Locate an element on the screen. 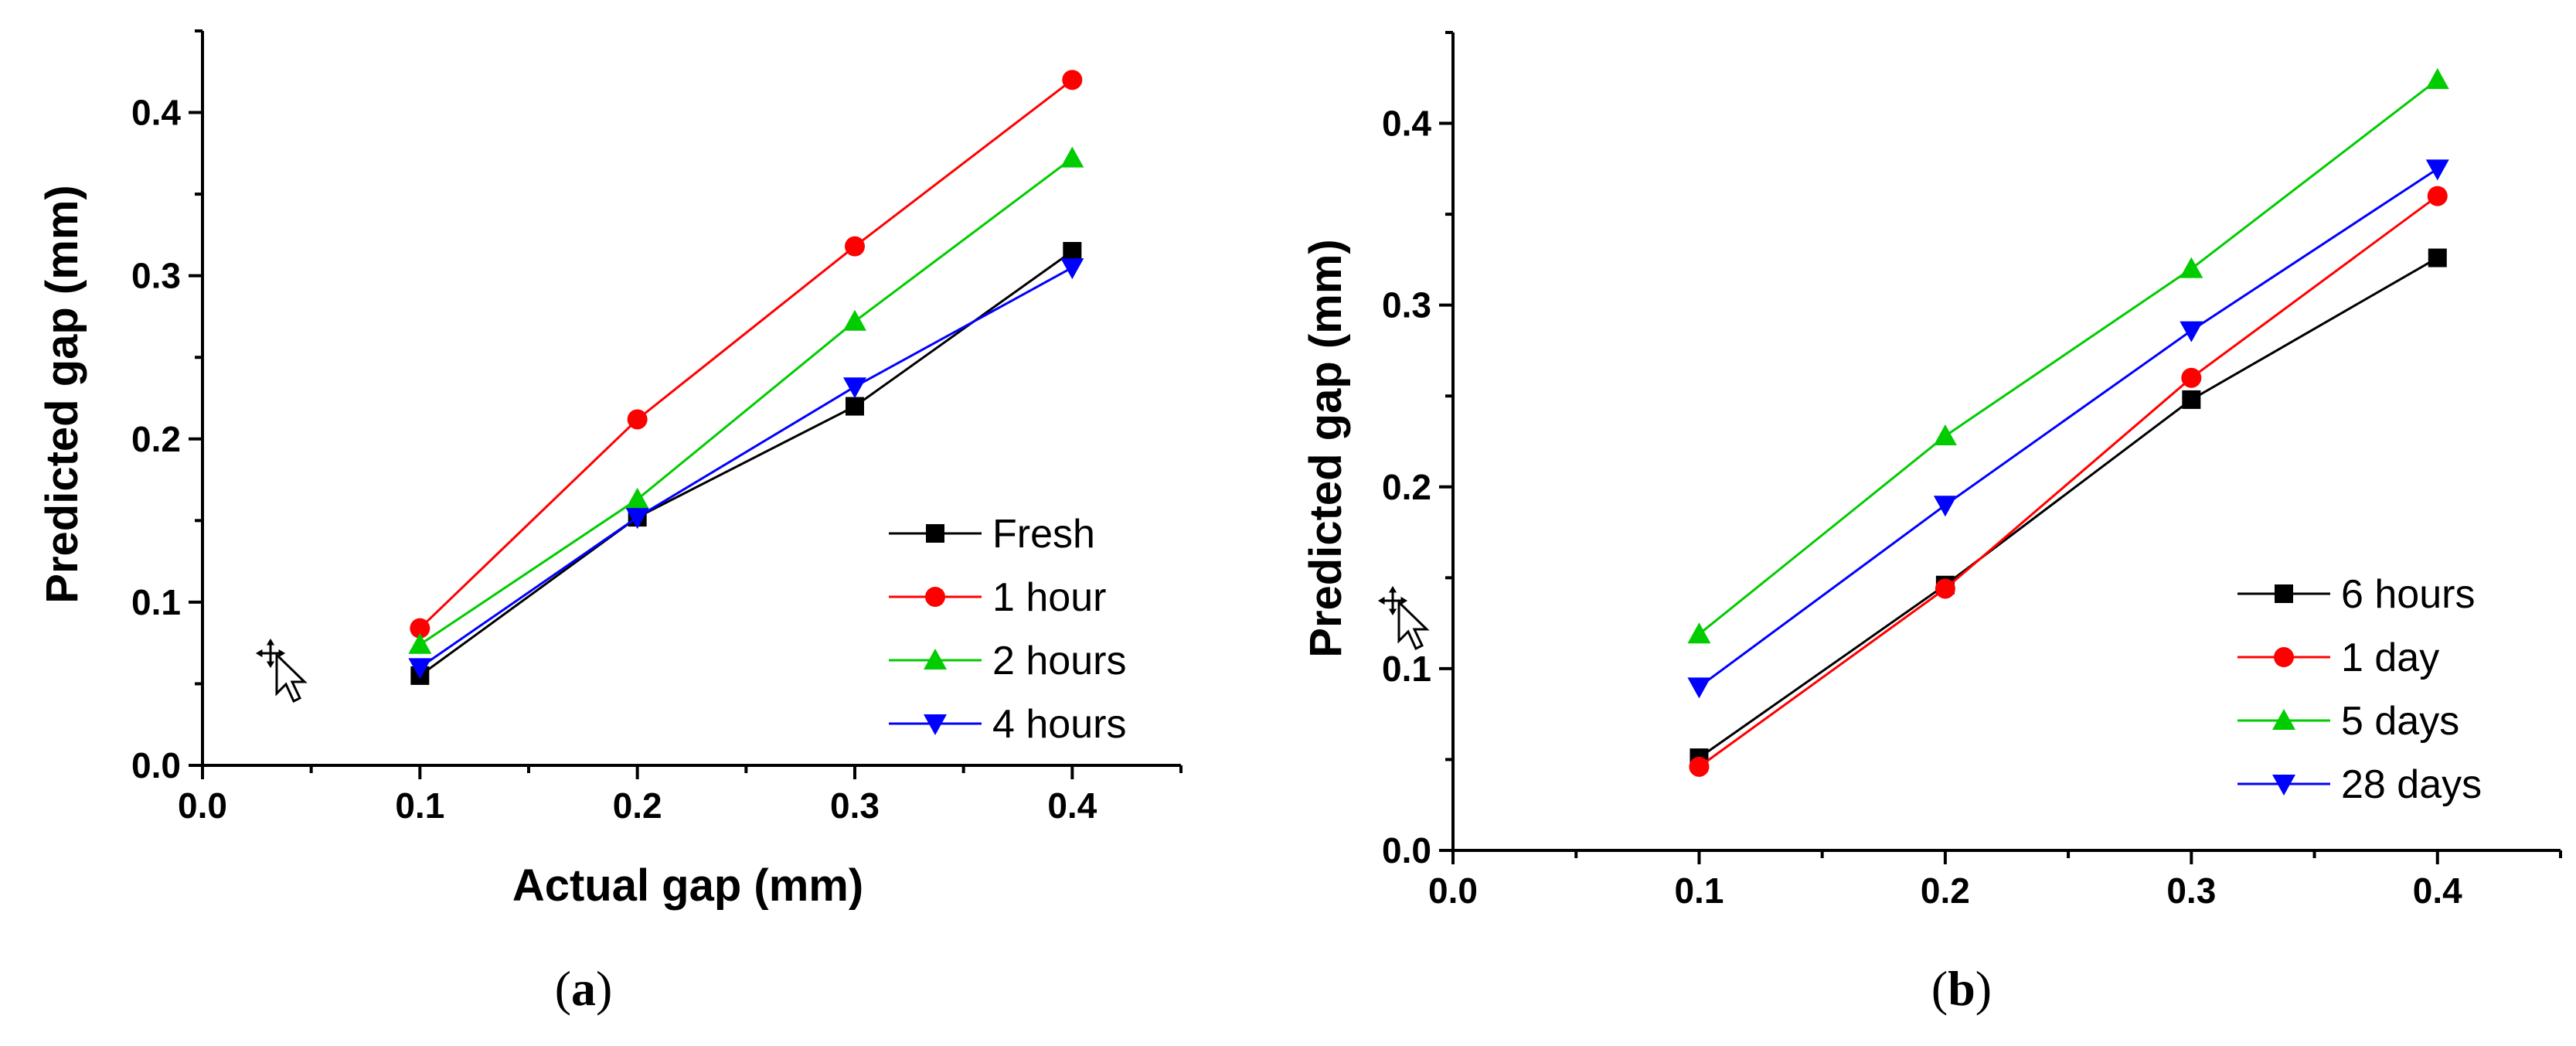 The image size is (2576, 1046). panel-a-y-tick-label: 0.0 is located at coordinates (156, 765).